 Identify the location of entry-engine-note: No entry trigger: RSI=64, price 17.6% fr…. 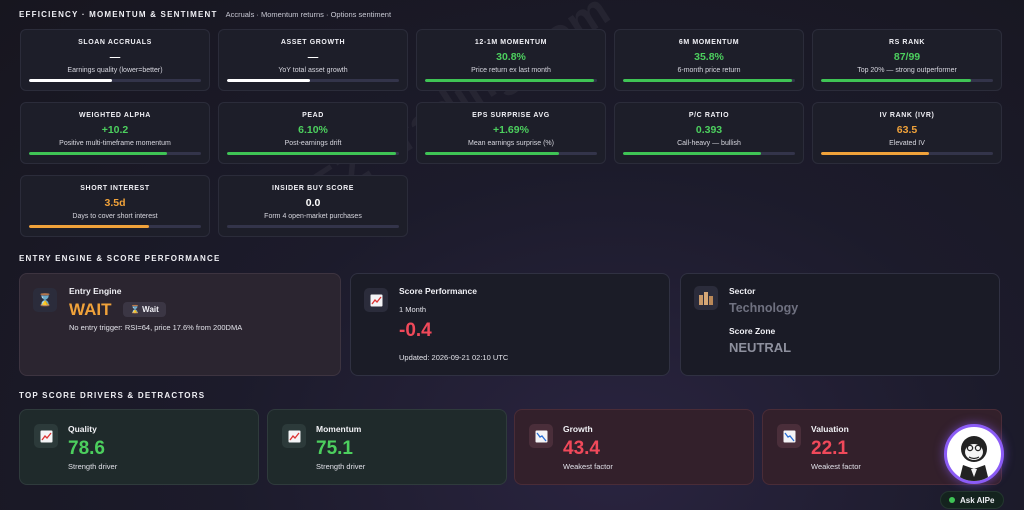
(156, 327).